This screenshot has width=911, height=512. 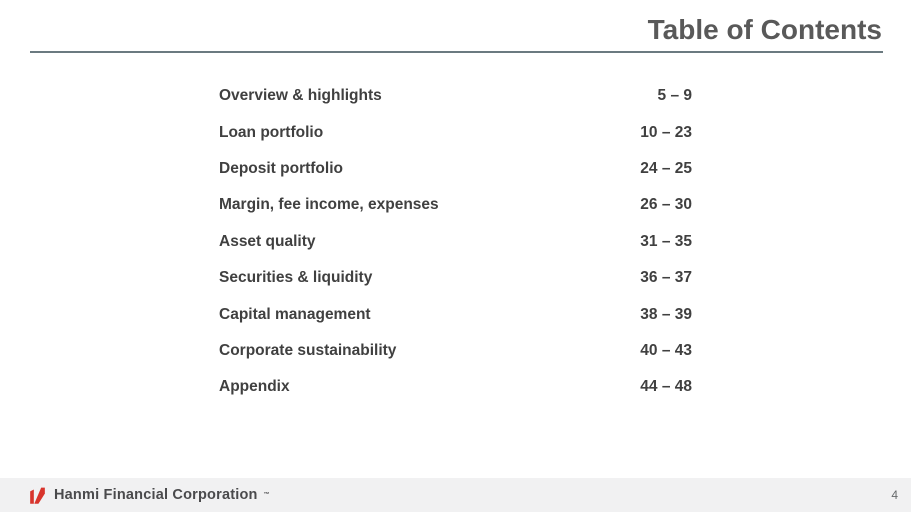 I want to click on toc-item-label: Overview & highlights, so click(x=300, y=96).